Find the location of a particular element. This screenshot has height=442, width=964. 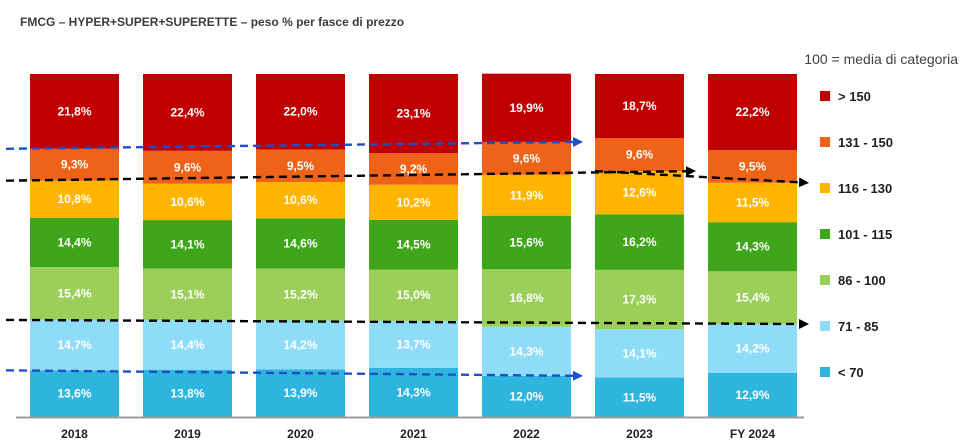

legend-label: > 150 is located at coordinates (854, 96).